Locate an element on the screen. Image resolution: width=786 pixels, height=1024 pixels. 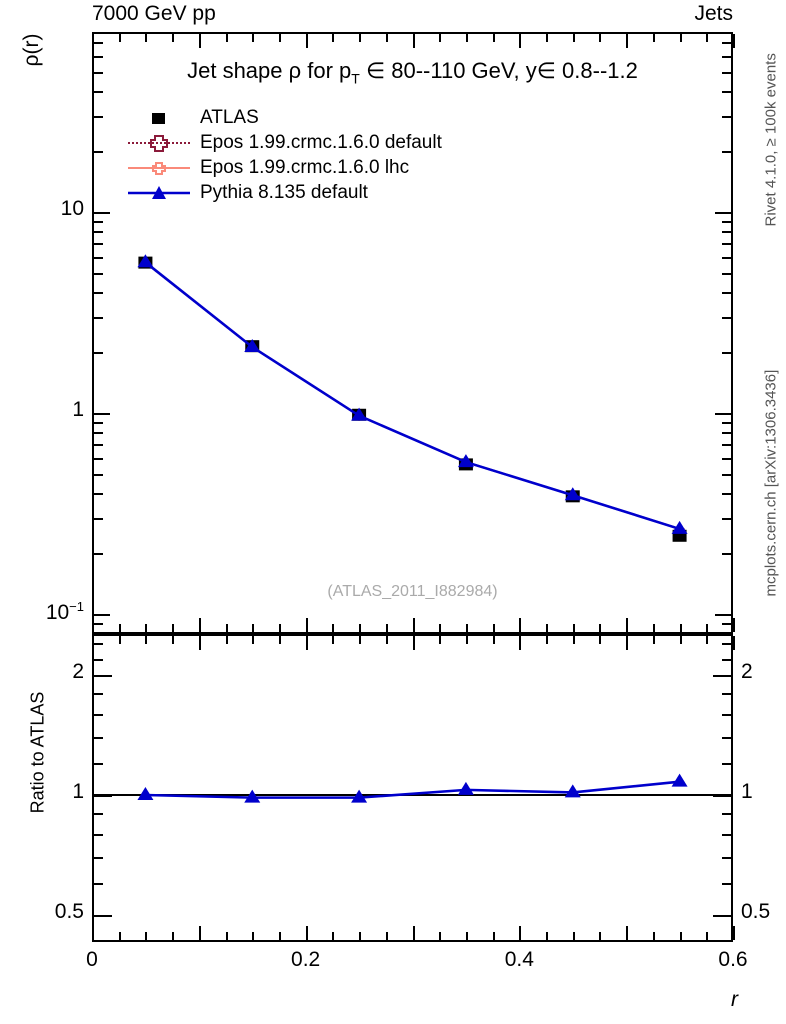
legend-item-pythia: Pythia 8.135 default is located at coordinates (285, 192).